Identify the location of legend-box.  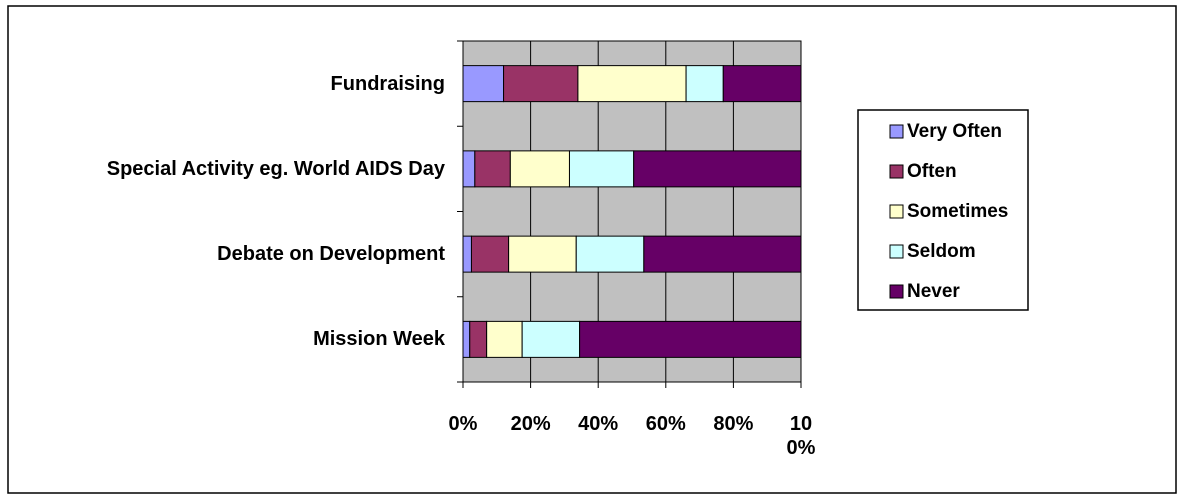
(943, 210).